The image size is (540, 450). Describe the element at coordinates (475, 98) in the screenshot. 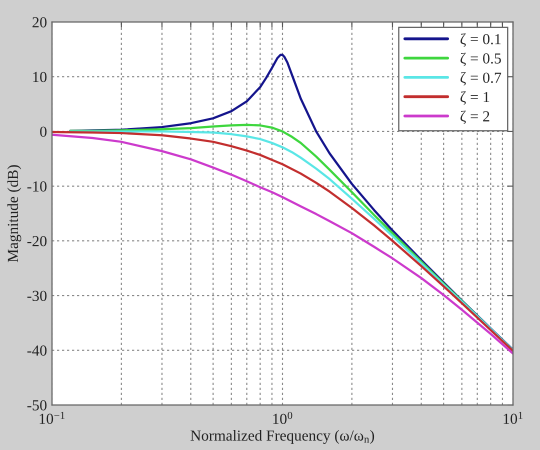

I see `legend-label: ζ = 1` at that location.